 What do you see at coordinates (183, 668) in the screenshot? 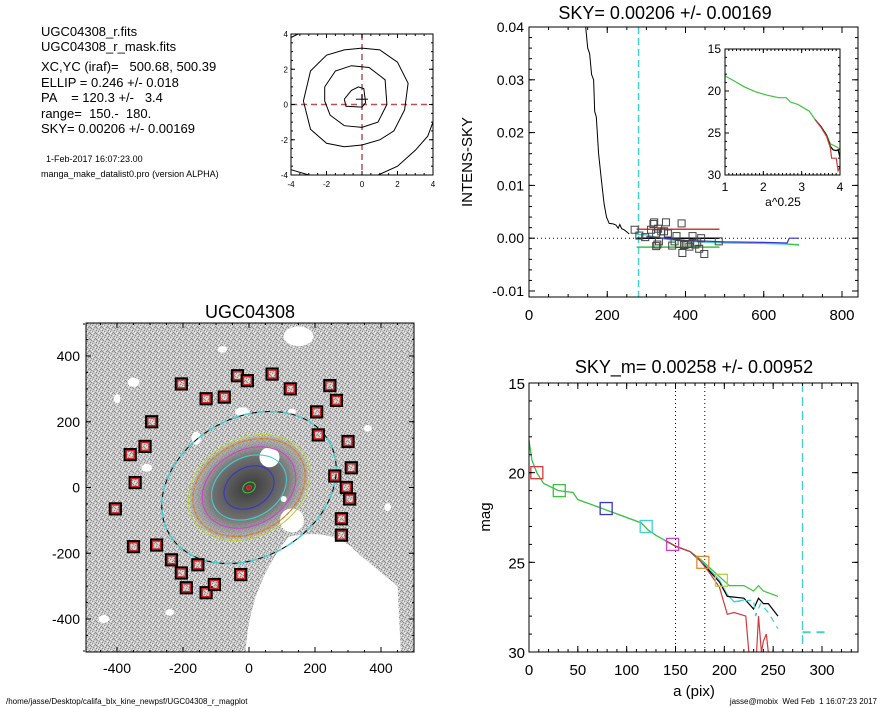
I see `x-tick-label: -200` at bounding box center [183, 668].